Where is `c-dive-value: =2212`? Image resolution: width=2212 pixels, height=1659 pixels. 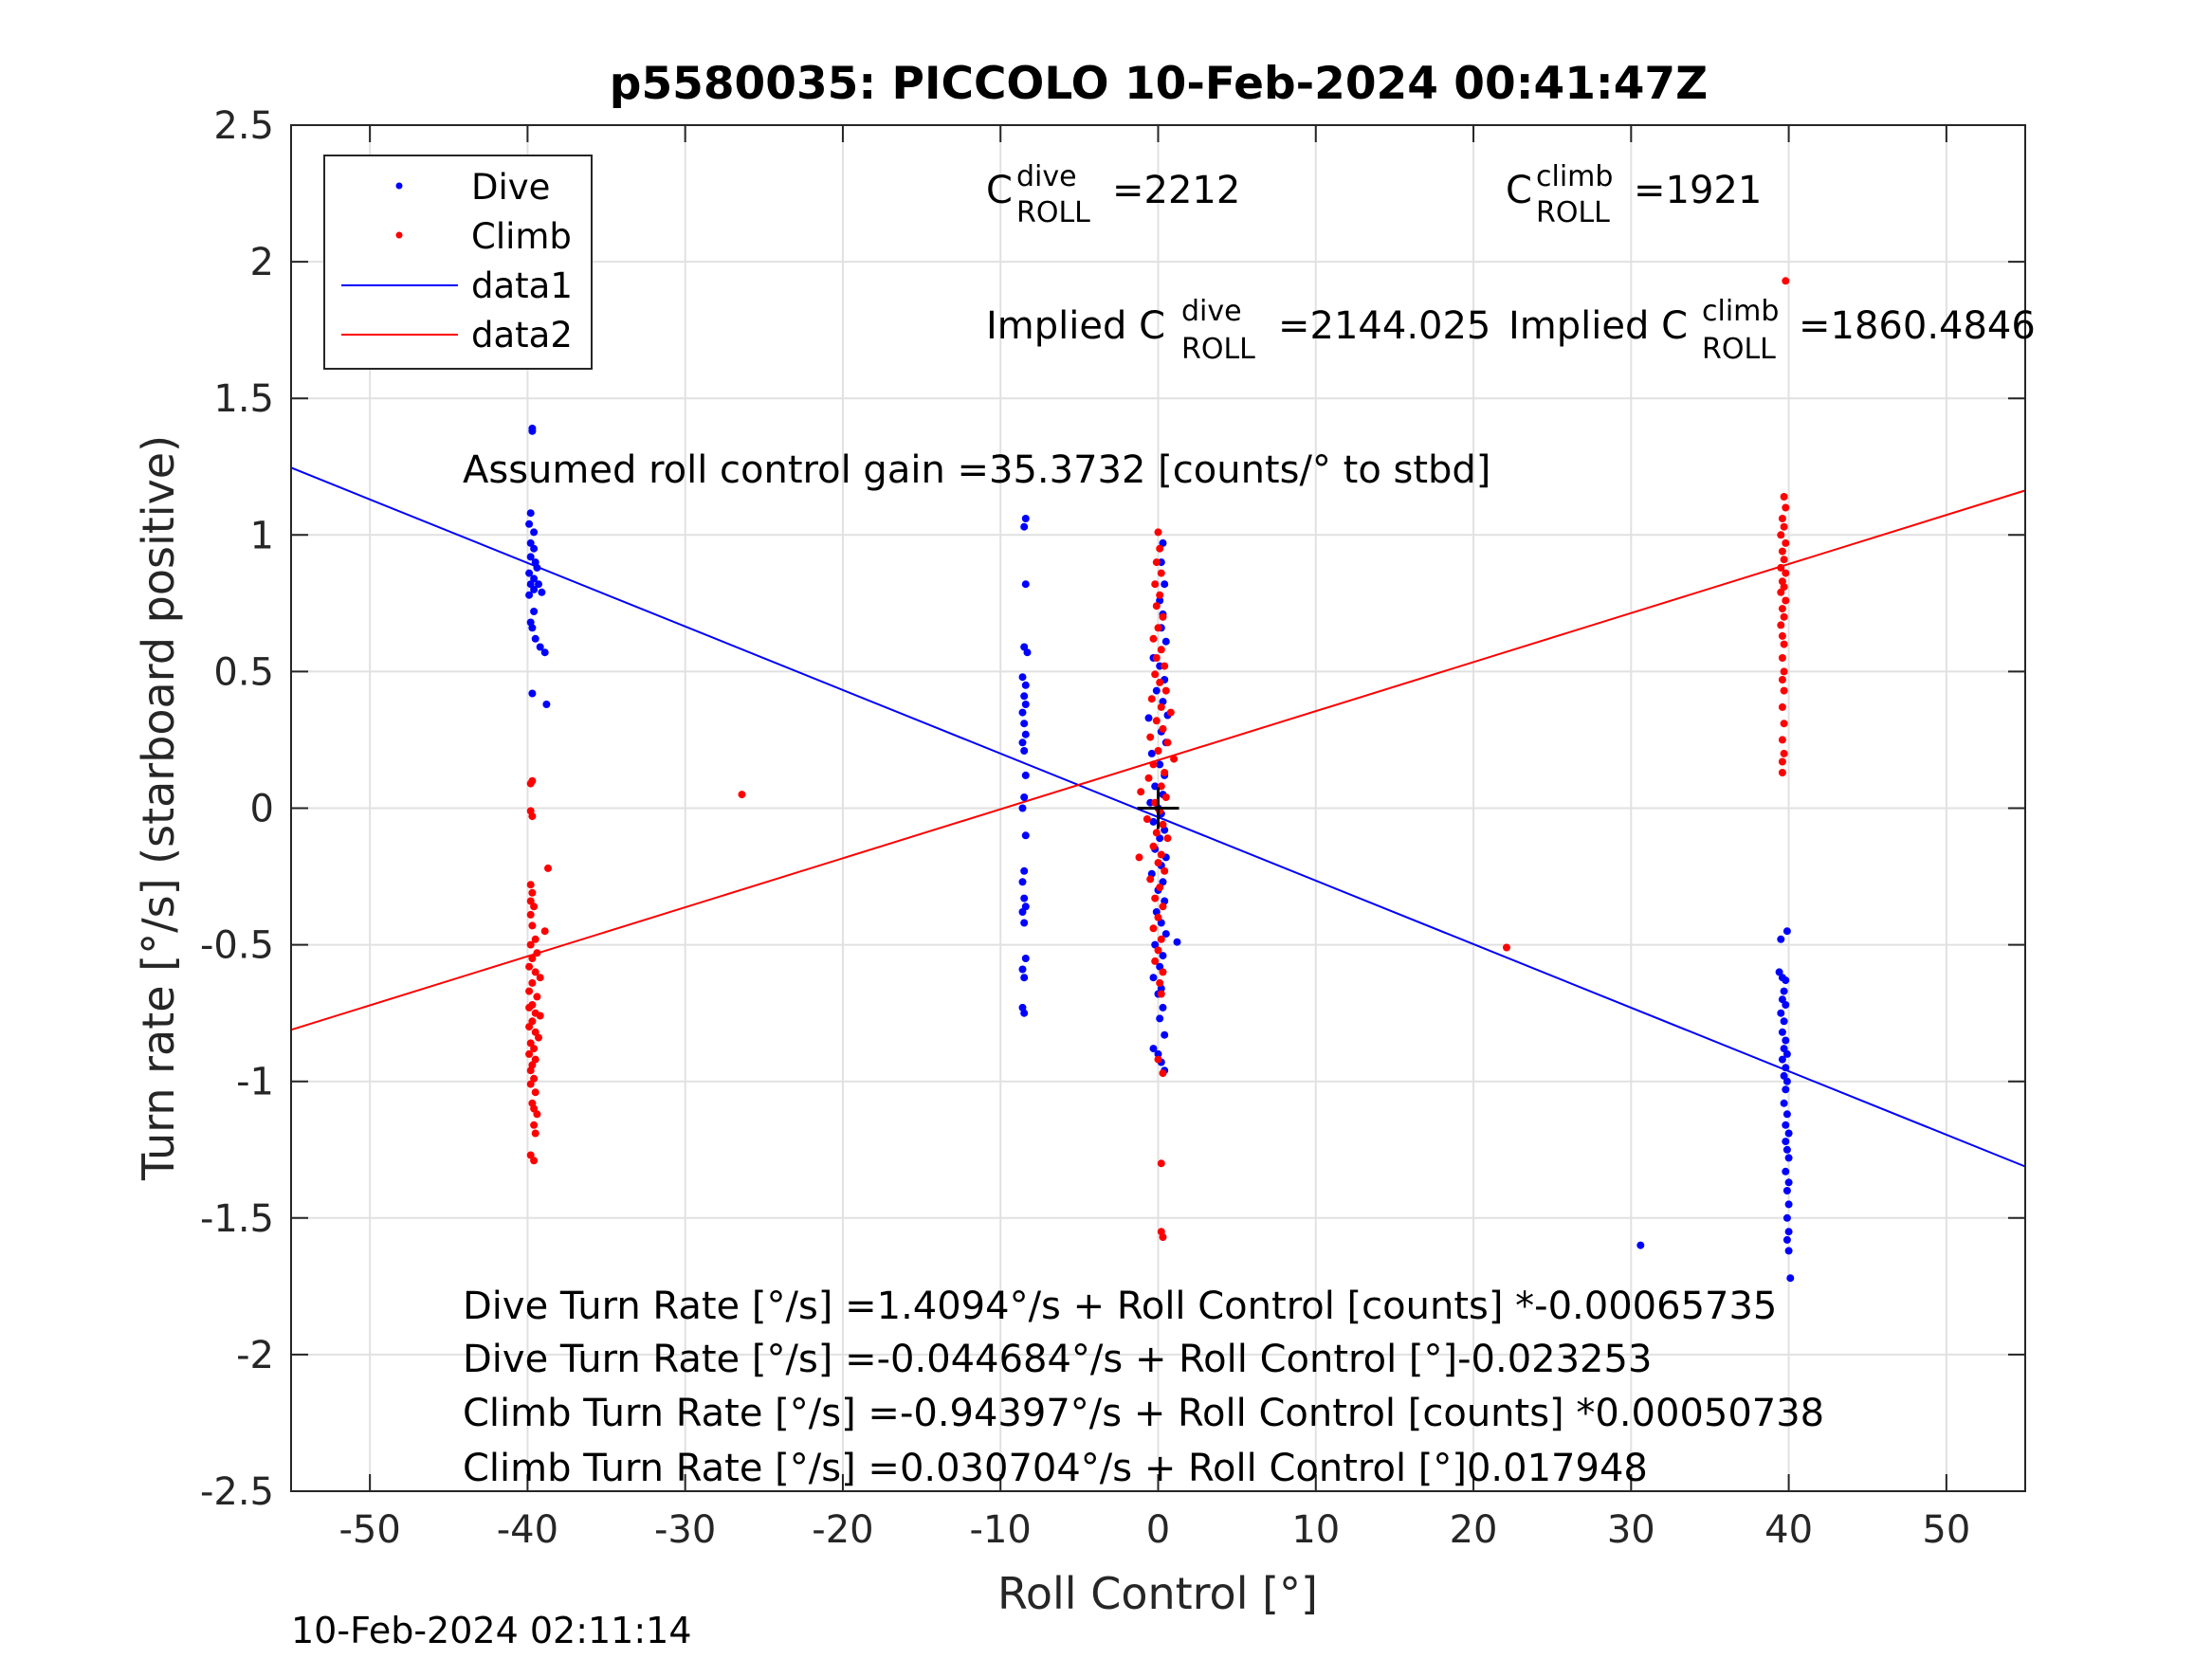
c-dive-value: =2212 is located at coordinates (1176, 190).